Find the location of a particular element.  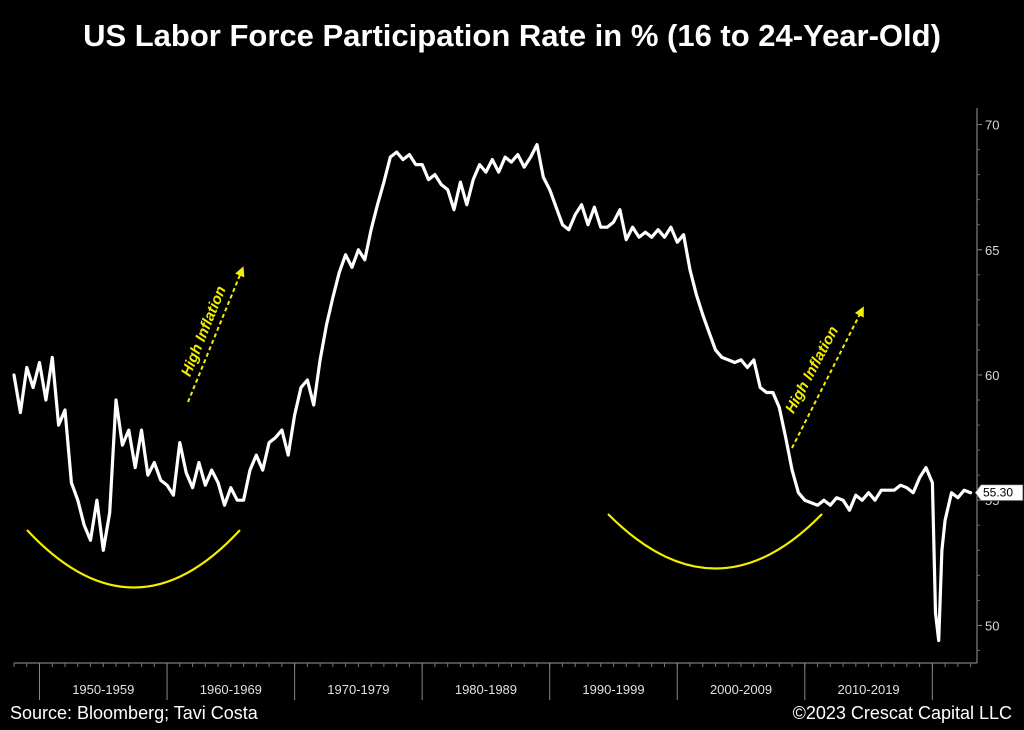

y-tick-label: 60 is located at coordinates (992, 375).